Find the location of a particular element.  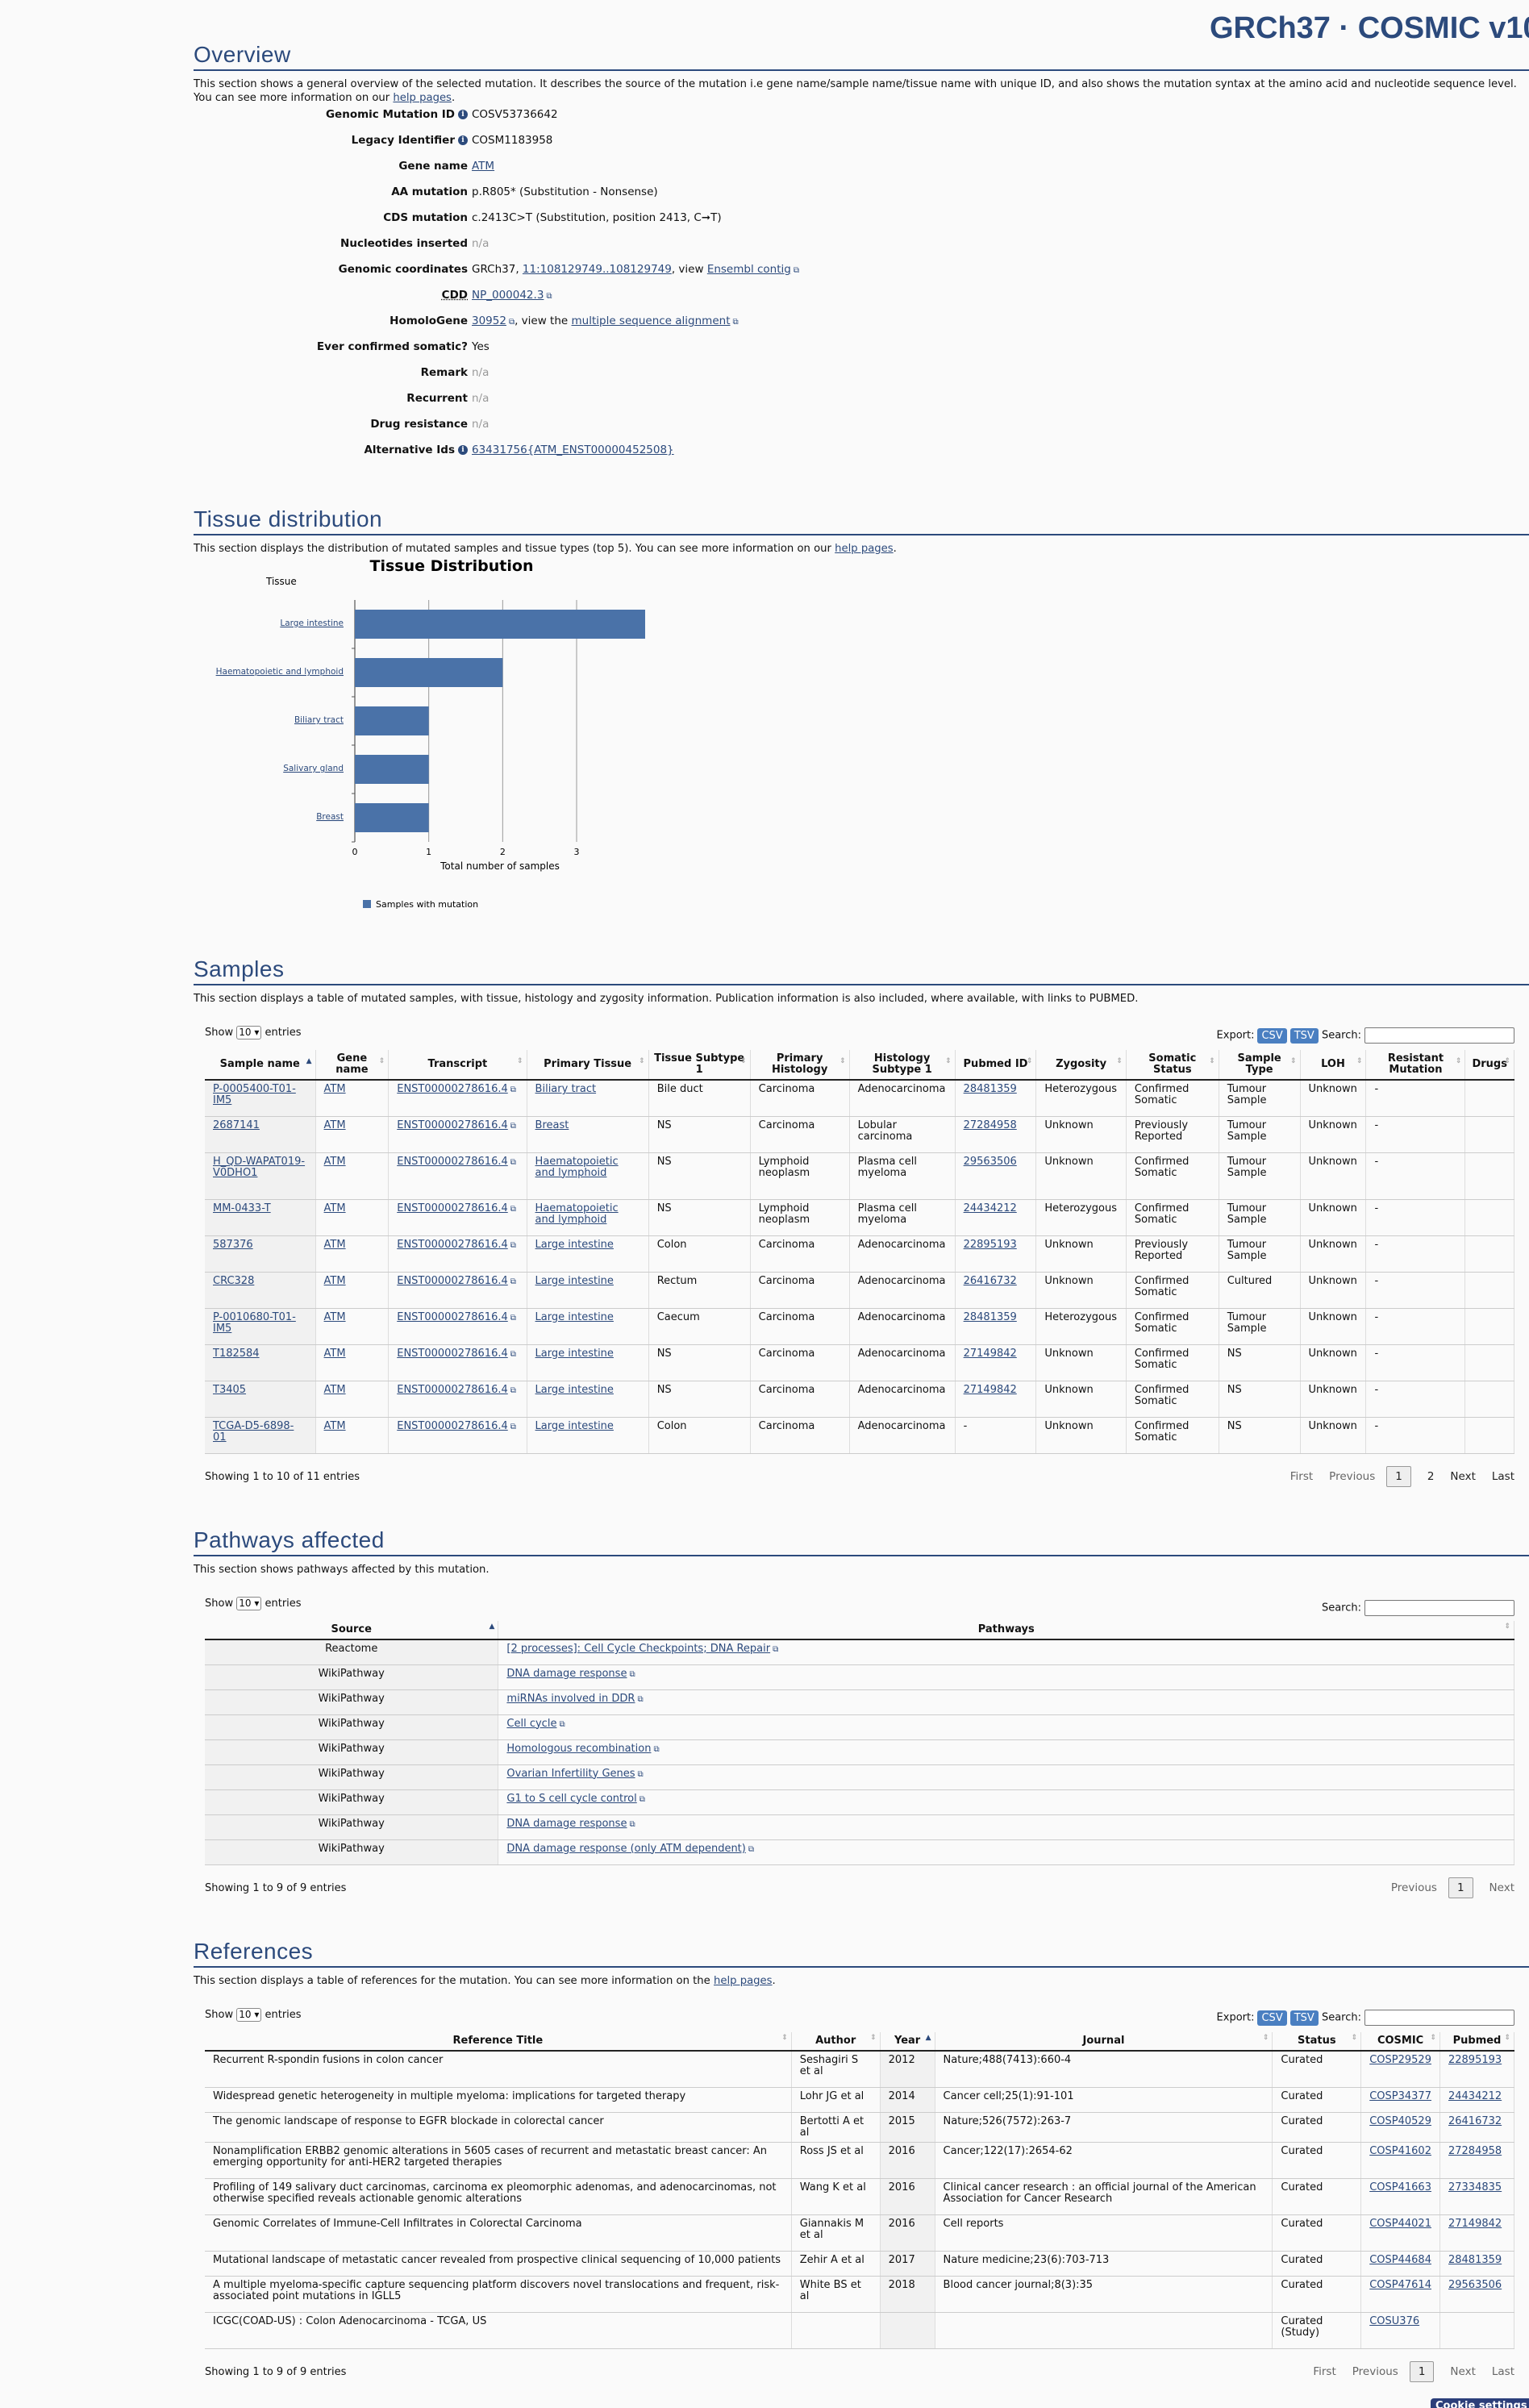

column-header-status: Status ⇕ is located at coordinates (1317, 2042).